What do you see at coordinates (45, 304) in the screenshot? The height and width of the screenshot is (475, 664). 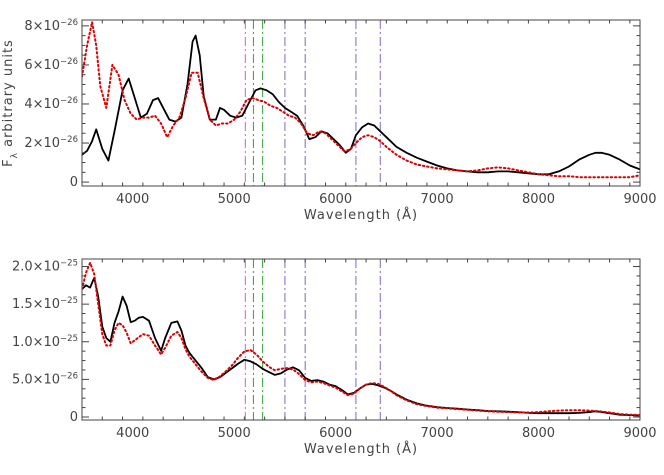 I see `y-tick-label: 1.5×10⁻²⁵` at bounding box center [45, 304].